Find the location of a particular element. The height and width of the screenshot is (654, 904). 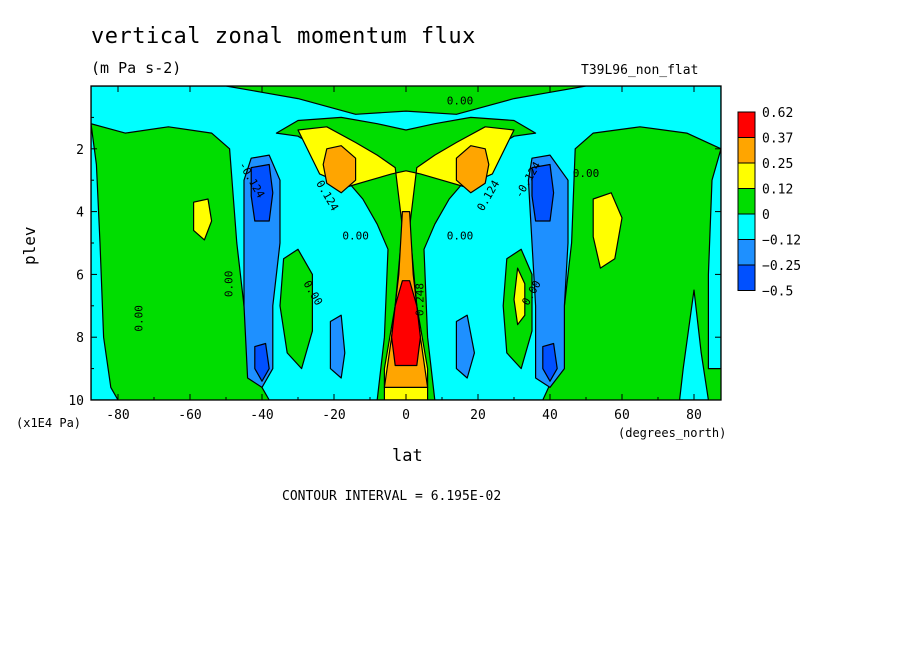

x-tick-label: -80 is located at coordinates (117, 415).